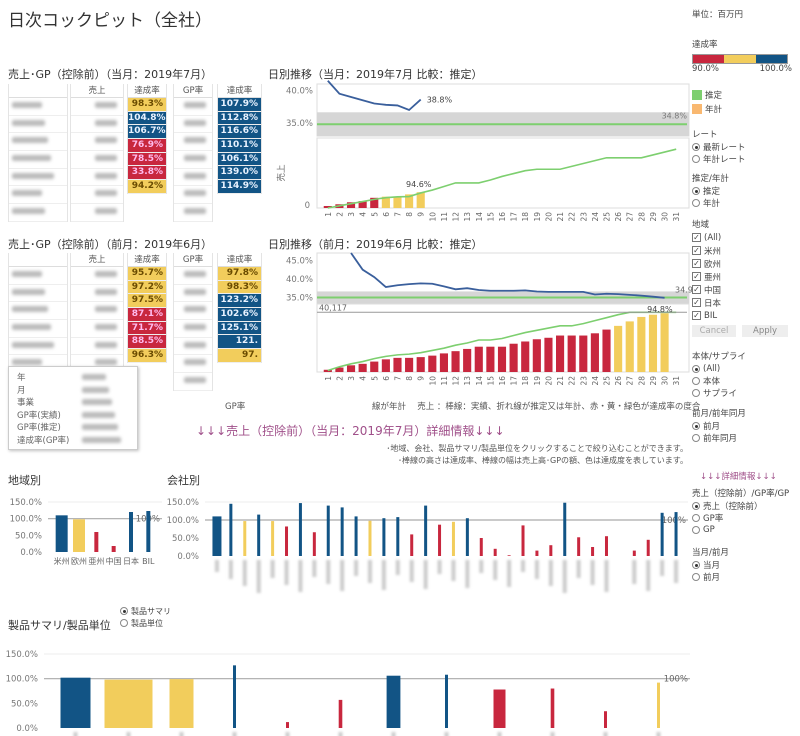 The width and height of the screenshot is (800, 736). I want to click on table-cell: 95.7%, so click(147, 274).